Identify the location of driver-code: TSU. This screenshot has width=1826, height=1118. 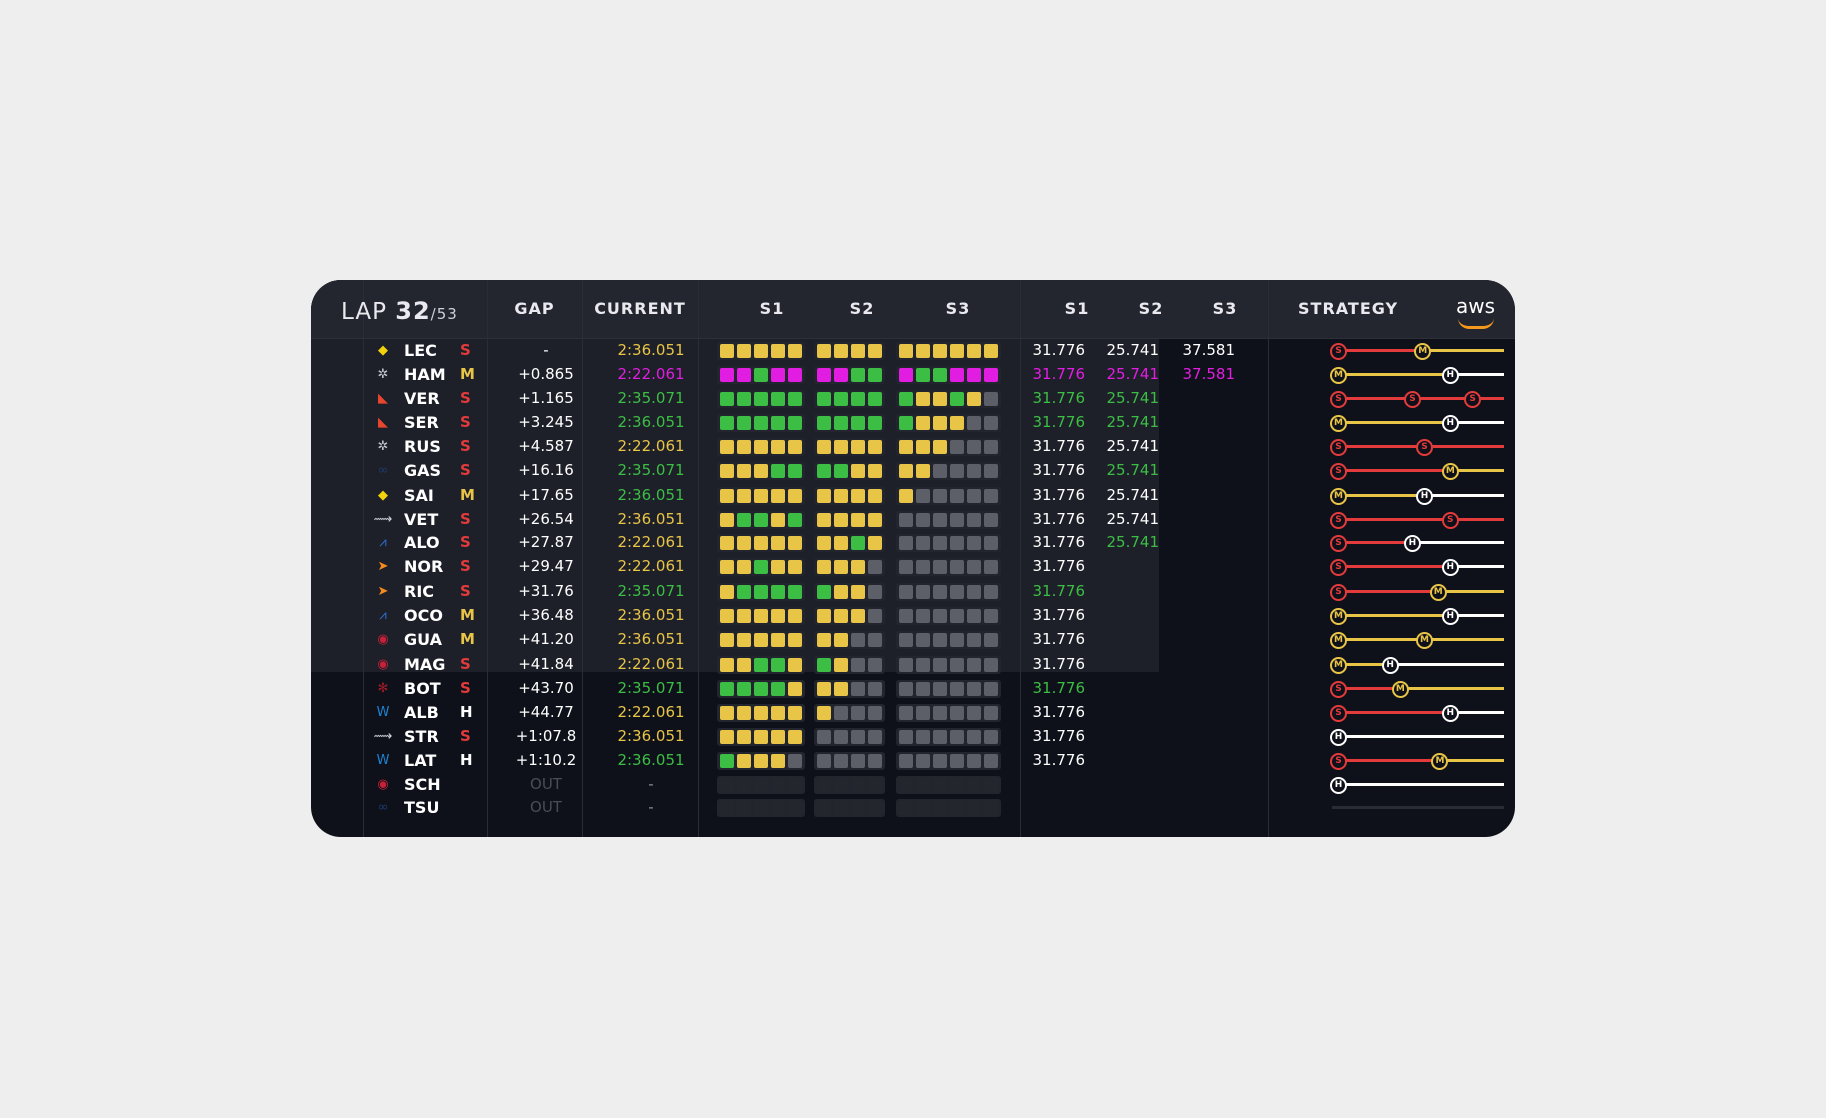
(422, 807).